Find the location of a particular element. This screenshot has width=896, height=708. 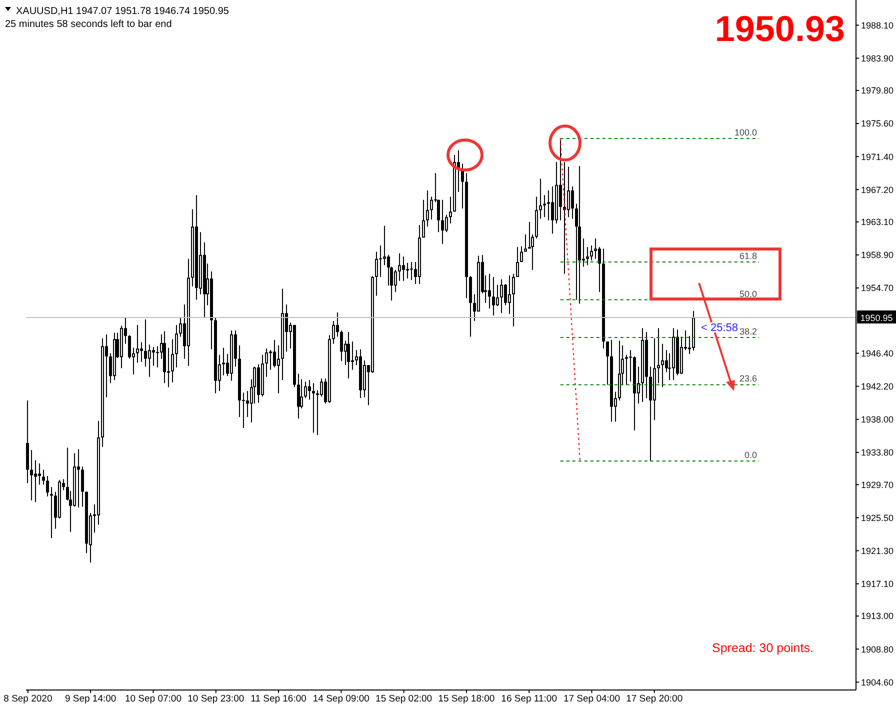

annotation: Spread: 30 points. is located at coordinates (763, 648).